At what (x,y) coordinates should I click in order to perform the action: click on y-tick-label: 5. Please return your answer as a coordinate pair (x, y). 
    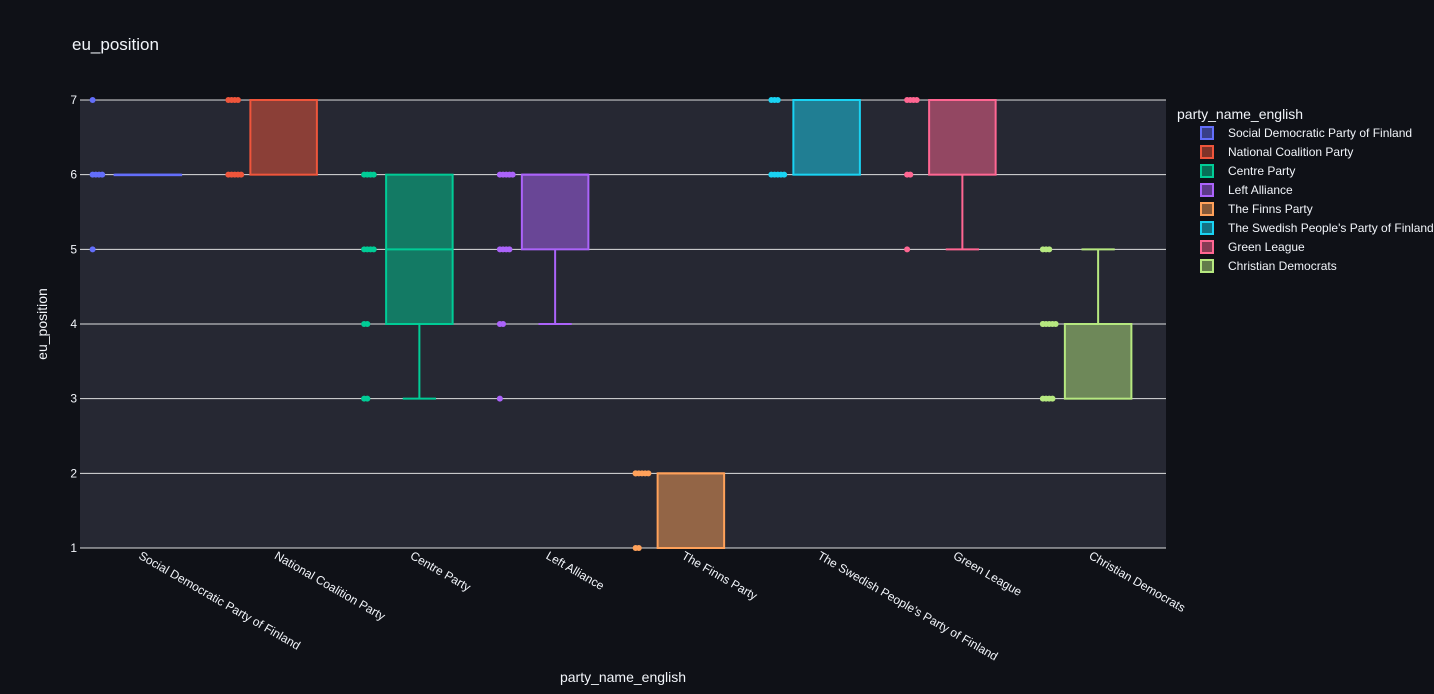
    Looking at the image, I should click on (73, 249).